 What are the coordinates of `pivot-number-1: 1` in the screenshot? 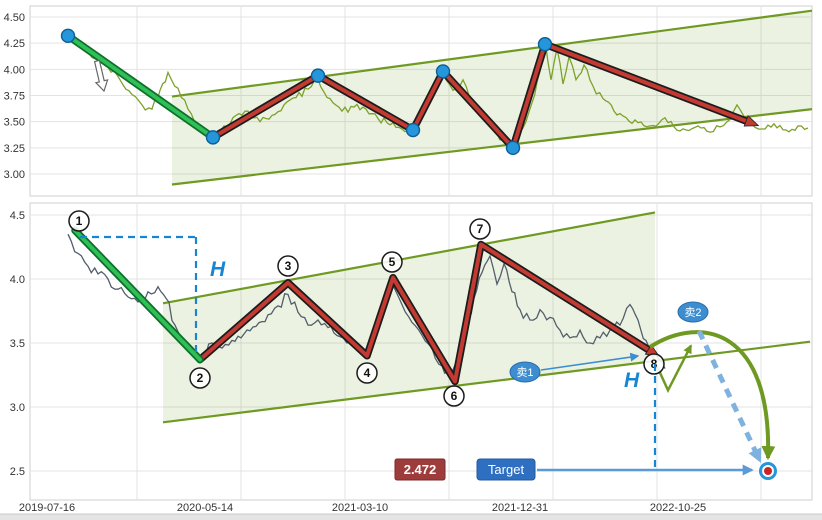 It's located at (79, 221).